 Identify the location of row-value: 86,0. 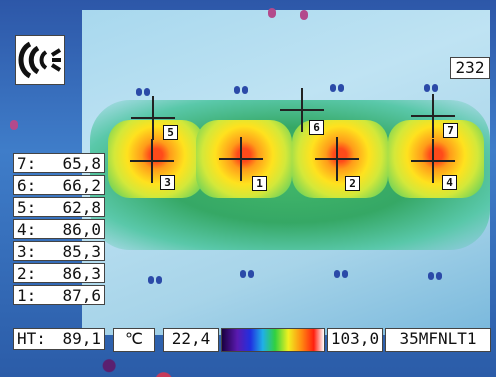
(81, 229).